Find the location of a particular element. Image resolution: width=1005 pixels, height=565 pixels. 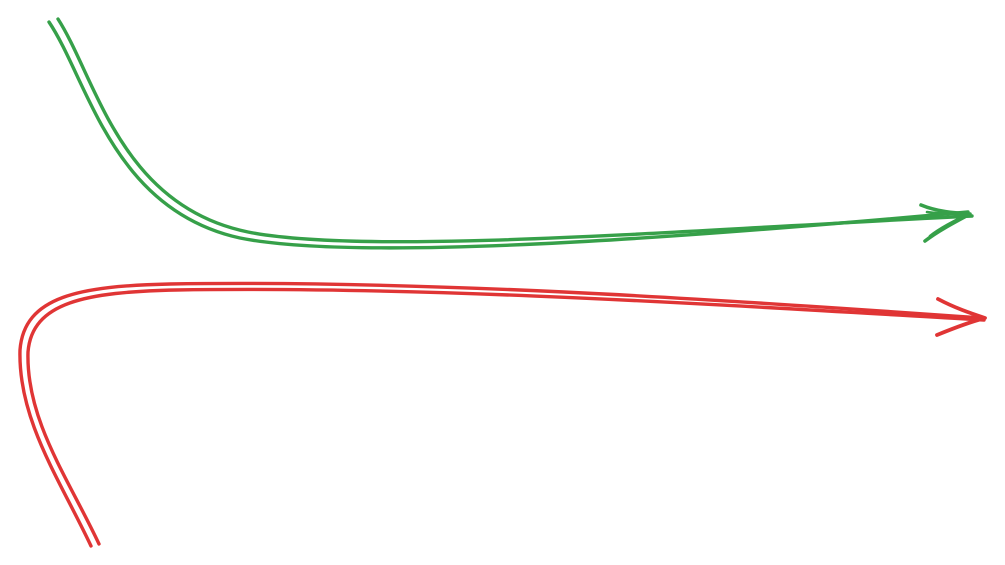

red-arrow-head is located at coordinates (961, 317).